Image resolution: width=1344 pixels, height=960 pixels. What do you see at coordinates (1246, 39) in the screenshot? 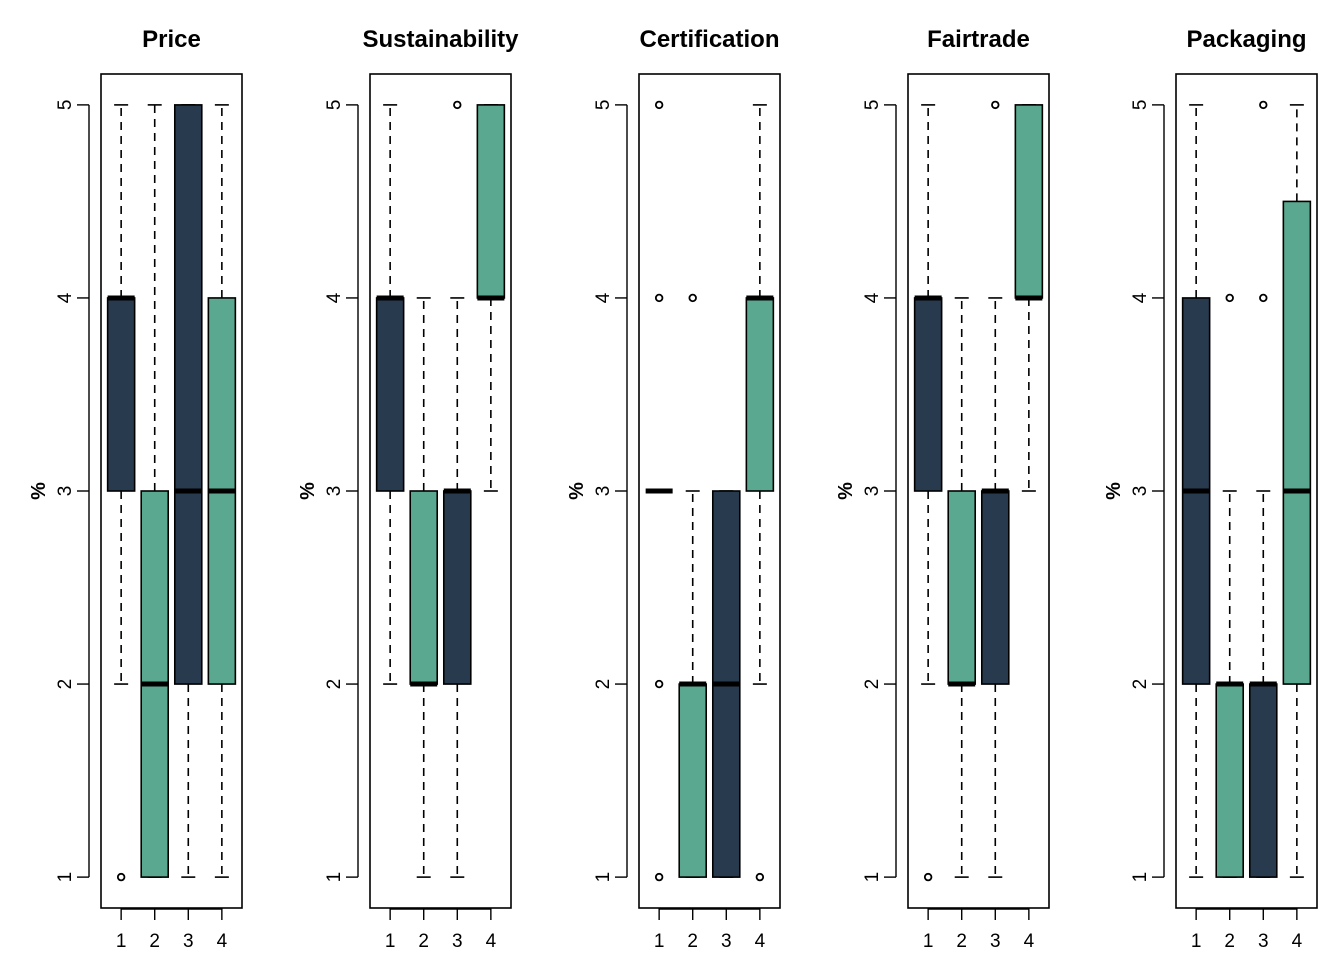
I see `panel-title: Packaging` at bounding box center [1246, 39].